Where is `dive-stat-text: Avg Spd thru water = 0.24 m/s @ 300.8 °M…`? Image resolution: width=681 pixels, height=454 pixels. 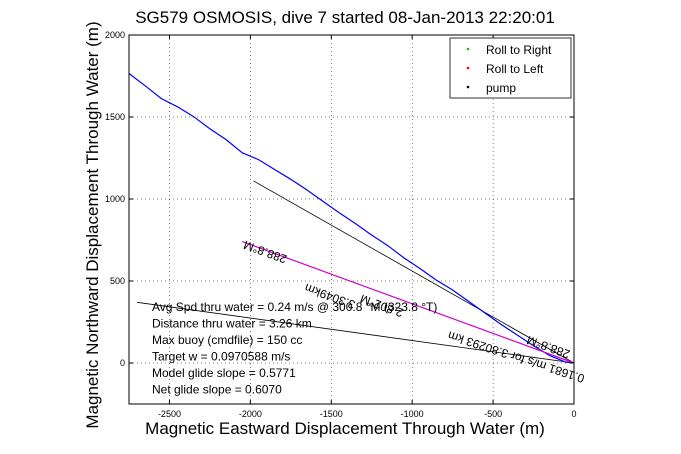
dive-stat-text: Avg Spd thru water = 0.24 m/s @ 300.8 °M… is located at coordinates (294, 307).